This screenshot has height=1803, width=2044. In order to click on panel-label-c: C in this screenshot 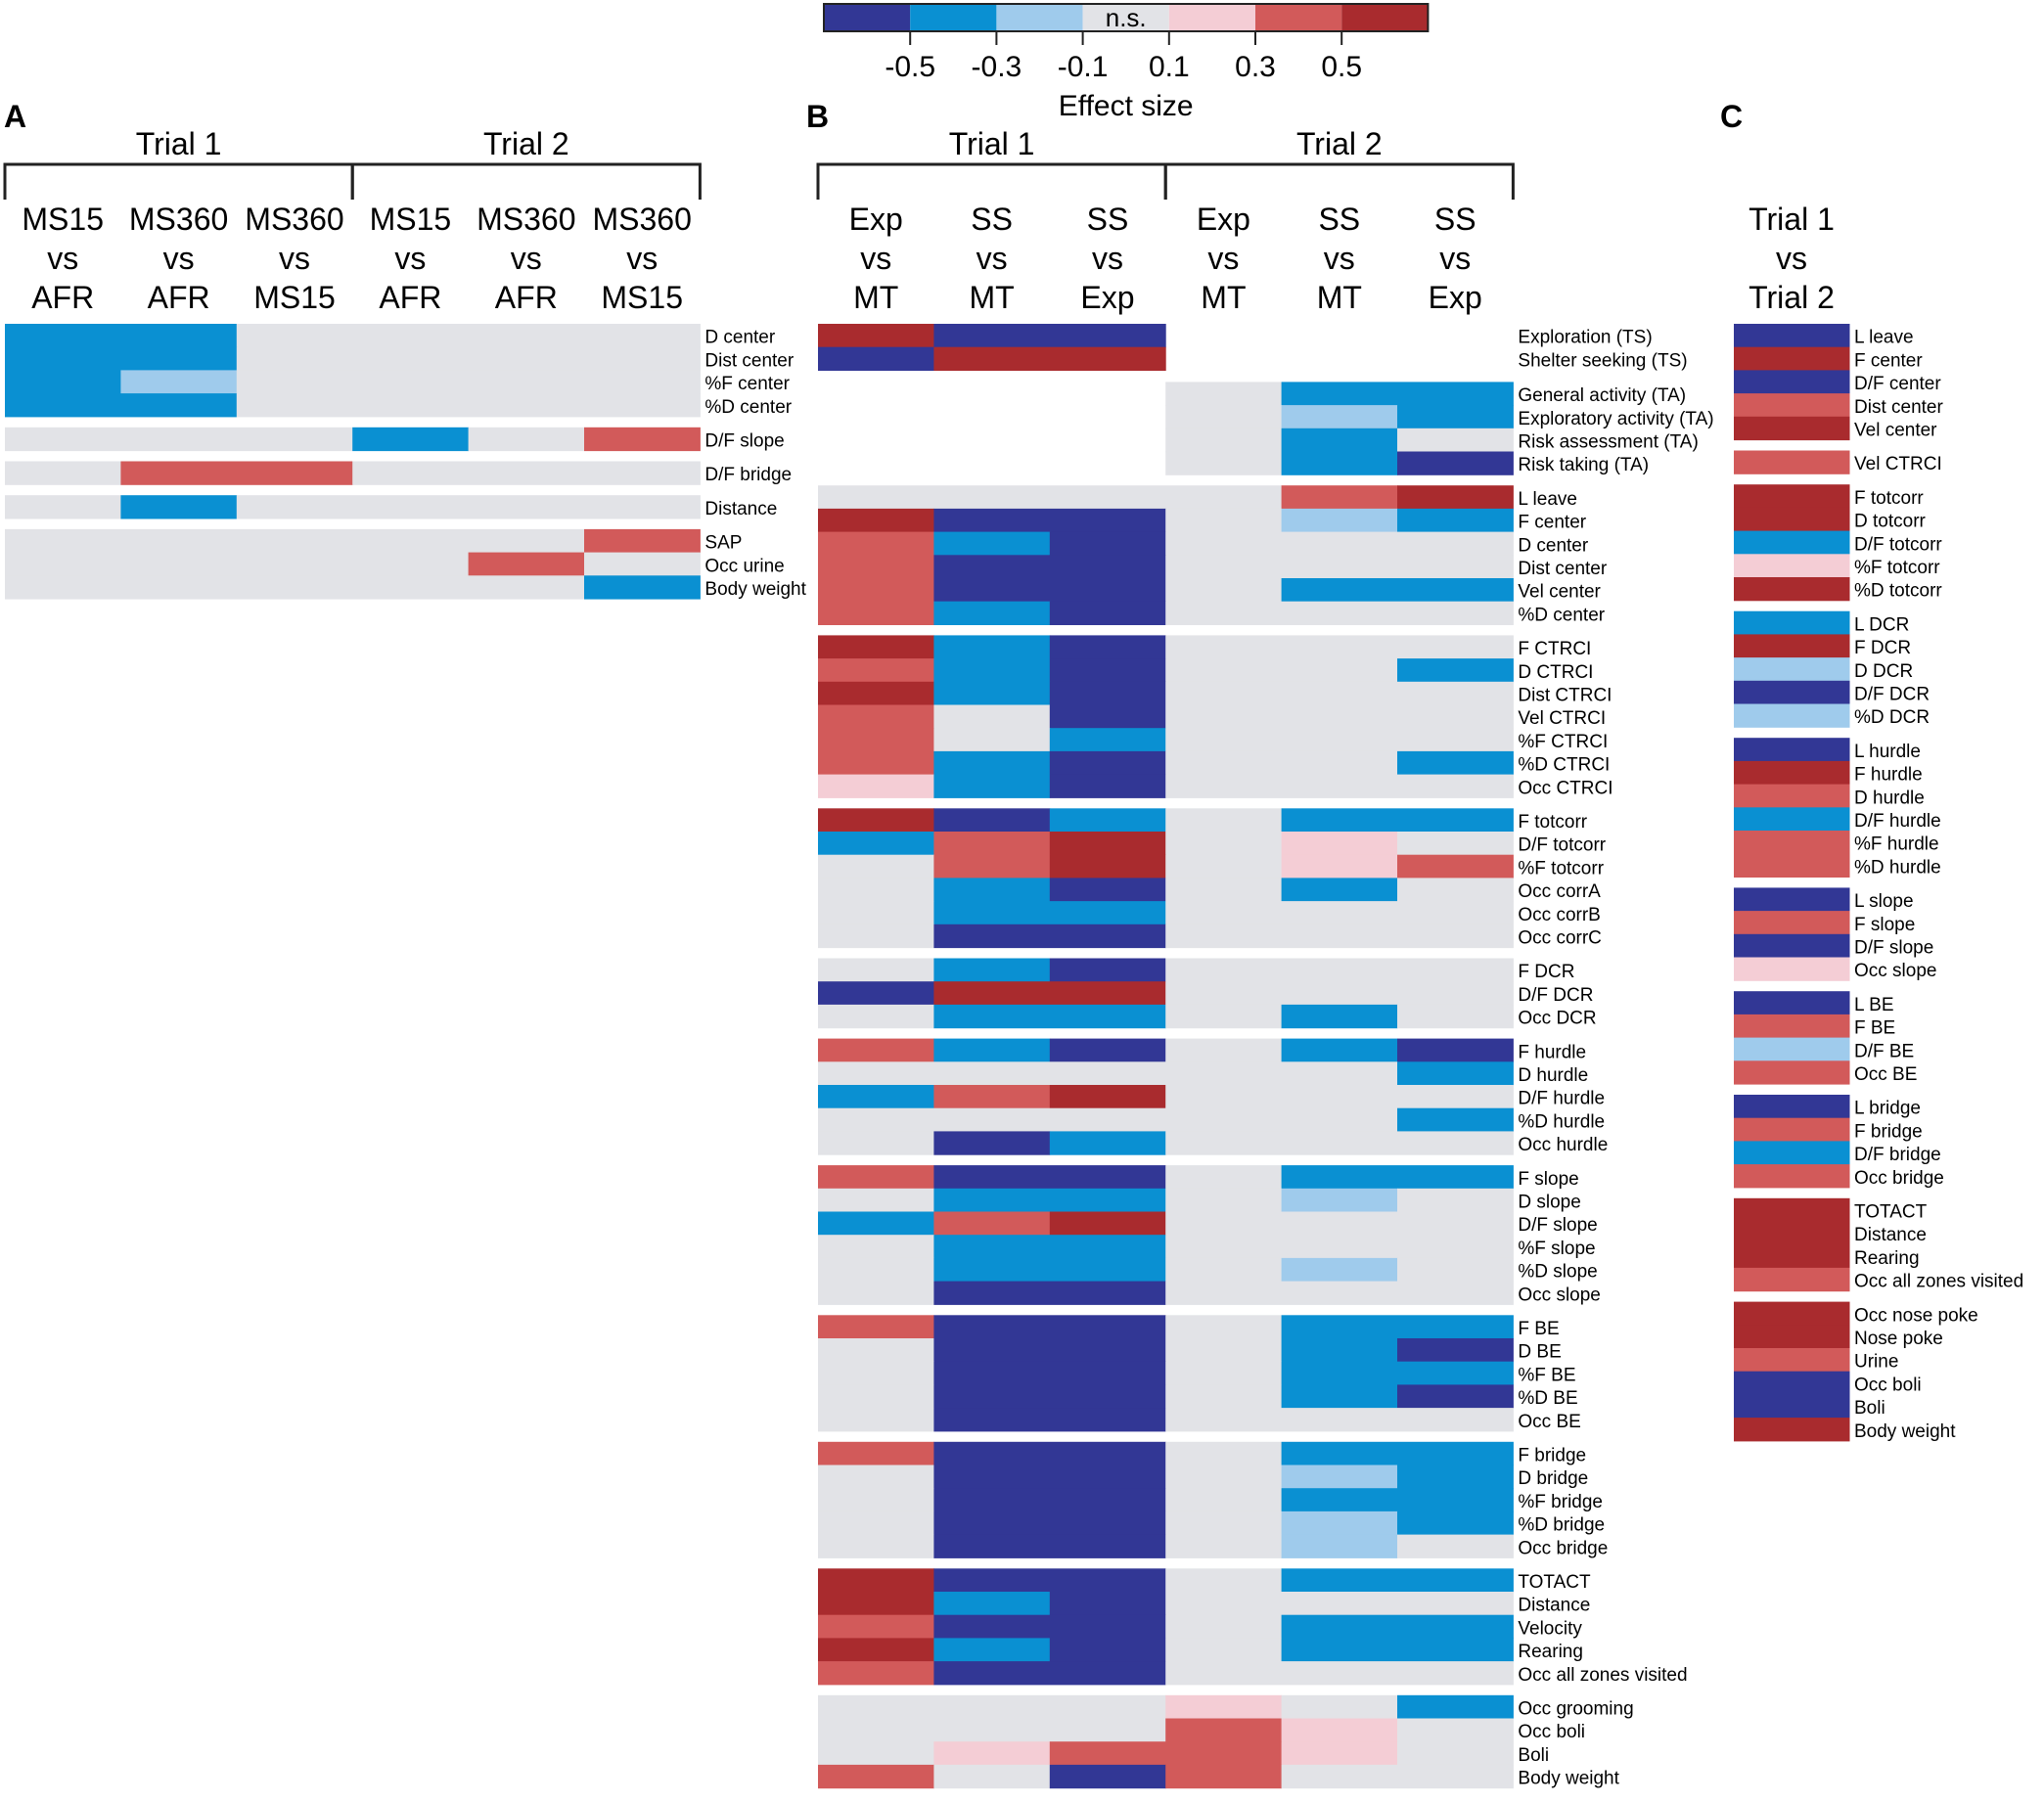, I will do `click(1731, 116)`.